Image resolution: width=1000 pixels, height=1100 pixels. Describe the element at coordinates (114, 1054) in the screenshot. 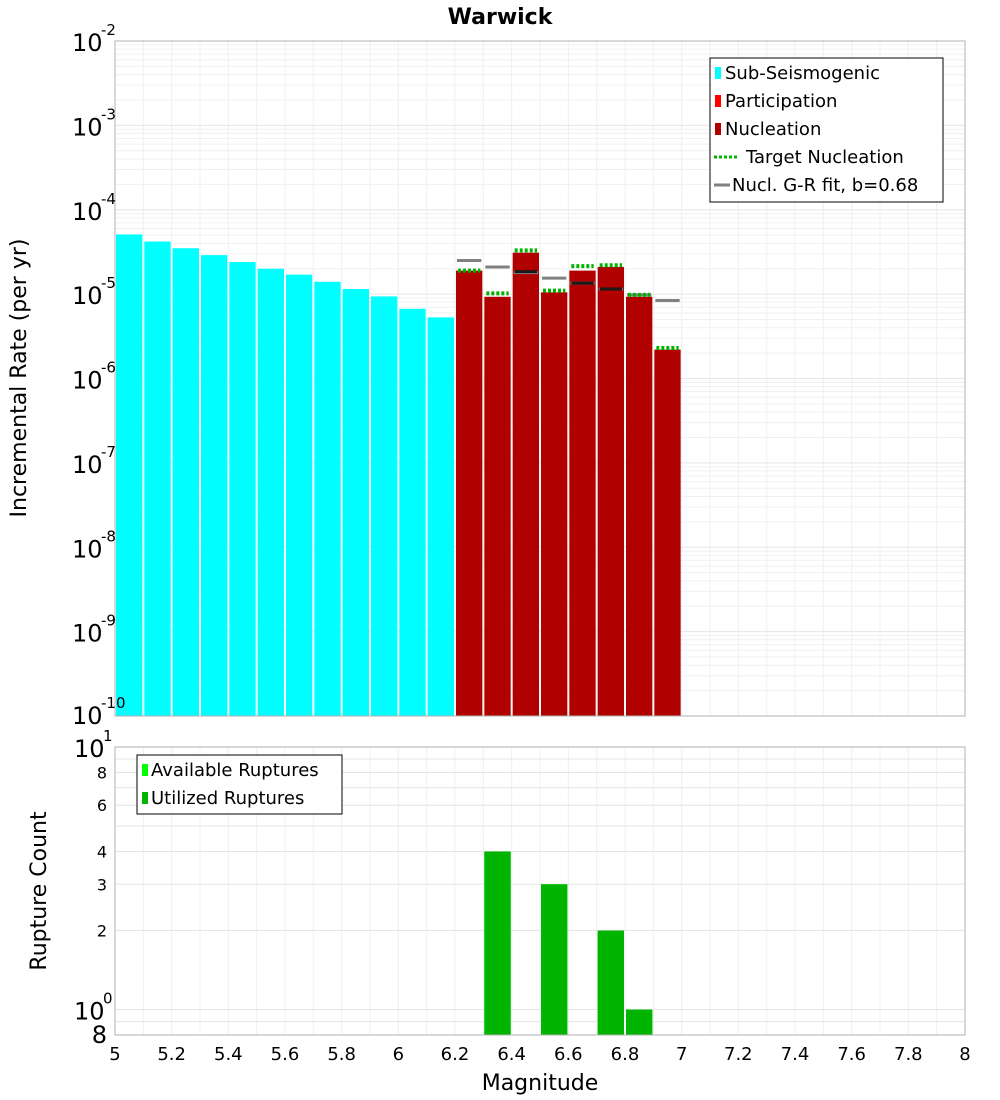

I see `x-tick-label: 5` at that location.